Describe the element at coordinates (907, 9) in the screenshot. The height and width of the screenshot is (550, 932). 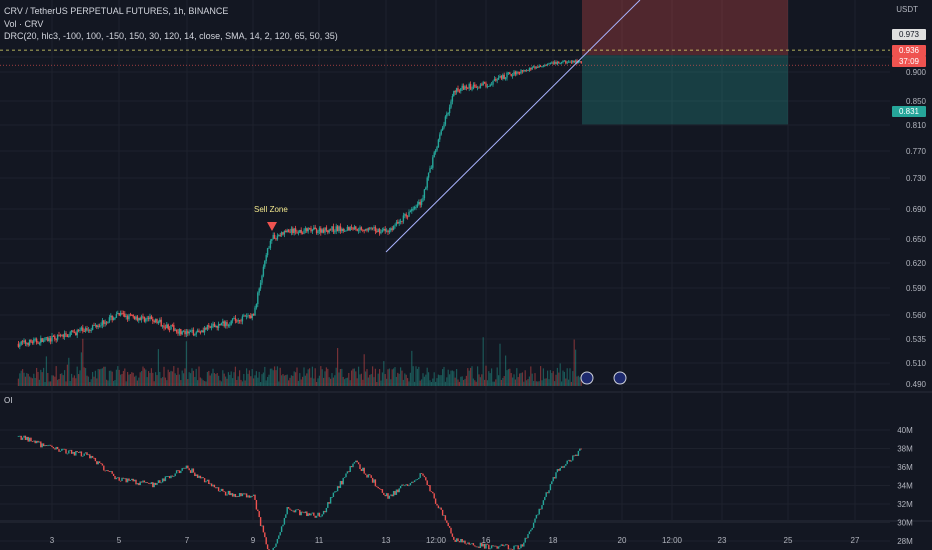
I see `currency-label: USDT` at that location.